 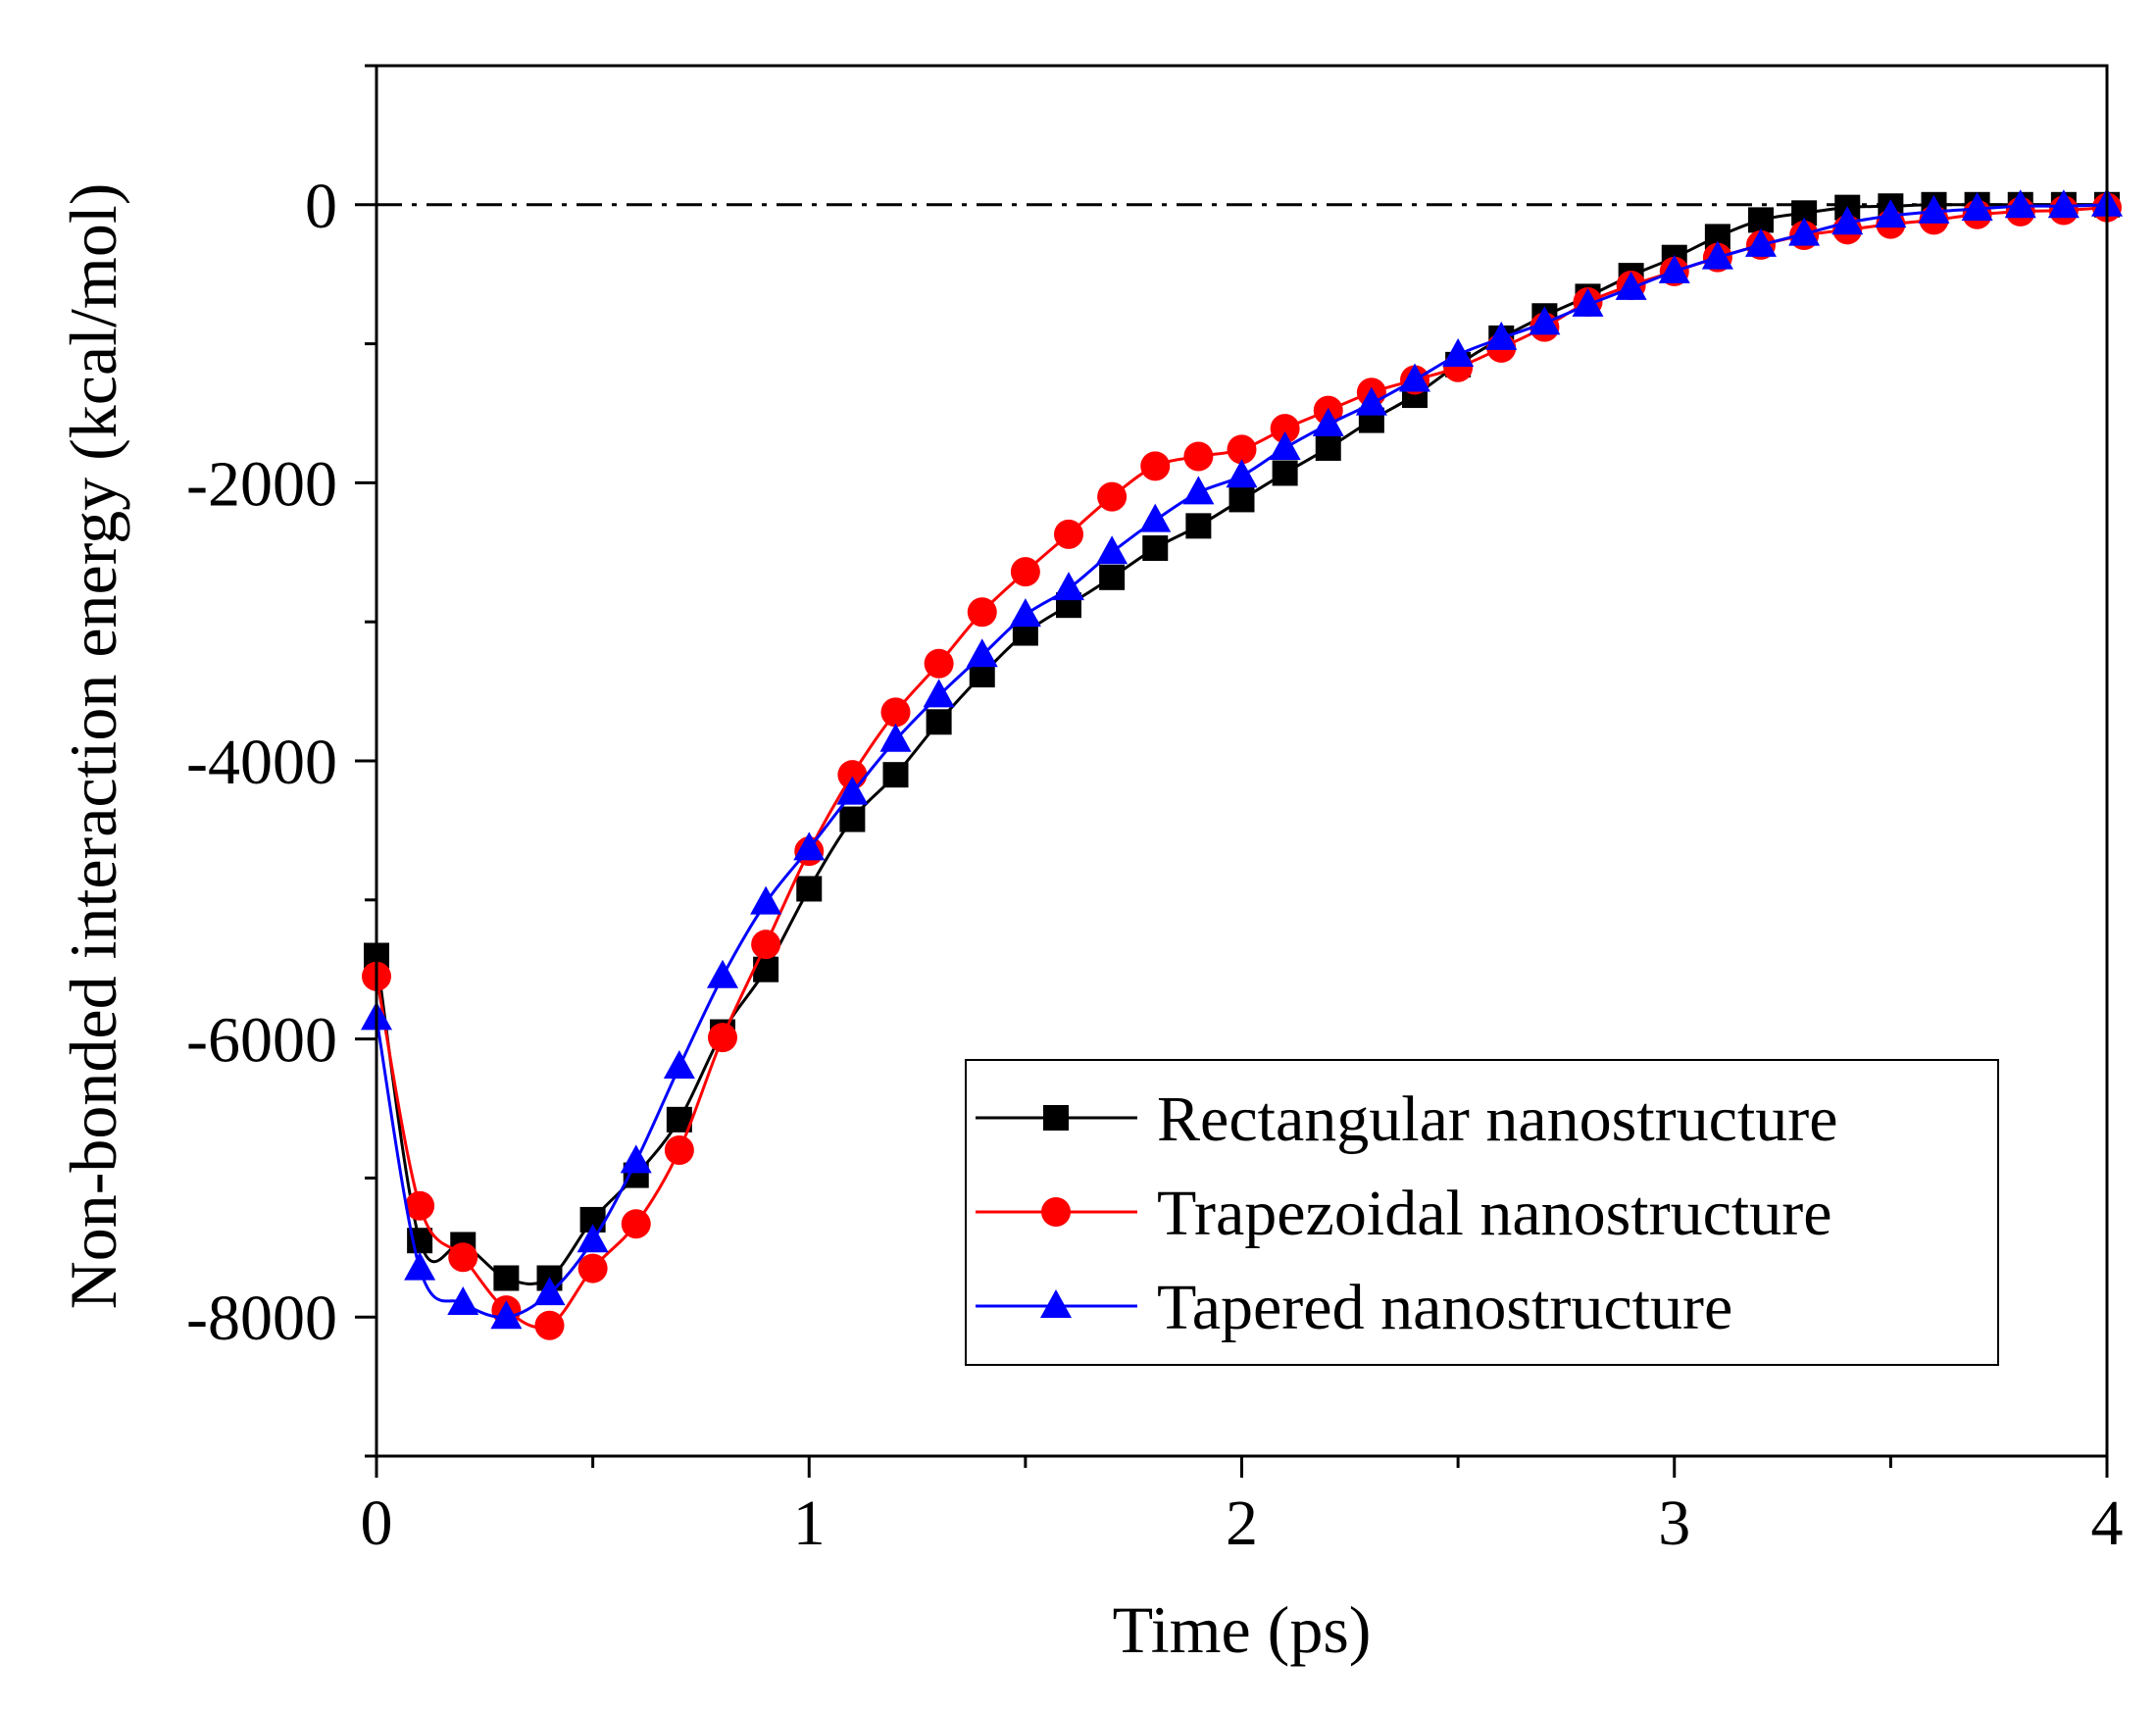 What do you see at coordinates (261, 762) in the screenshot?
I see `y-tick-label: -4000` at bounding box center [261, 762].